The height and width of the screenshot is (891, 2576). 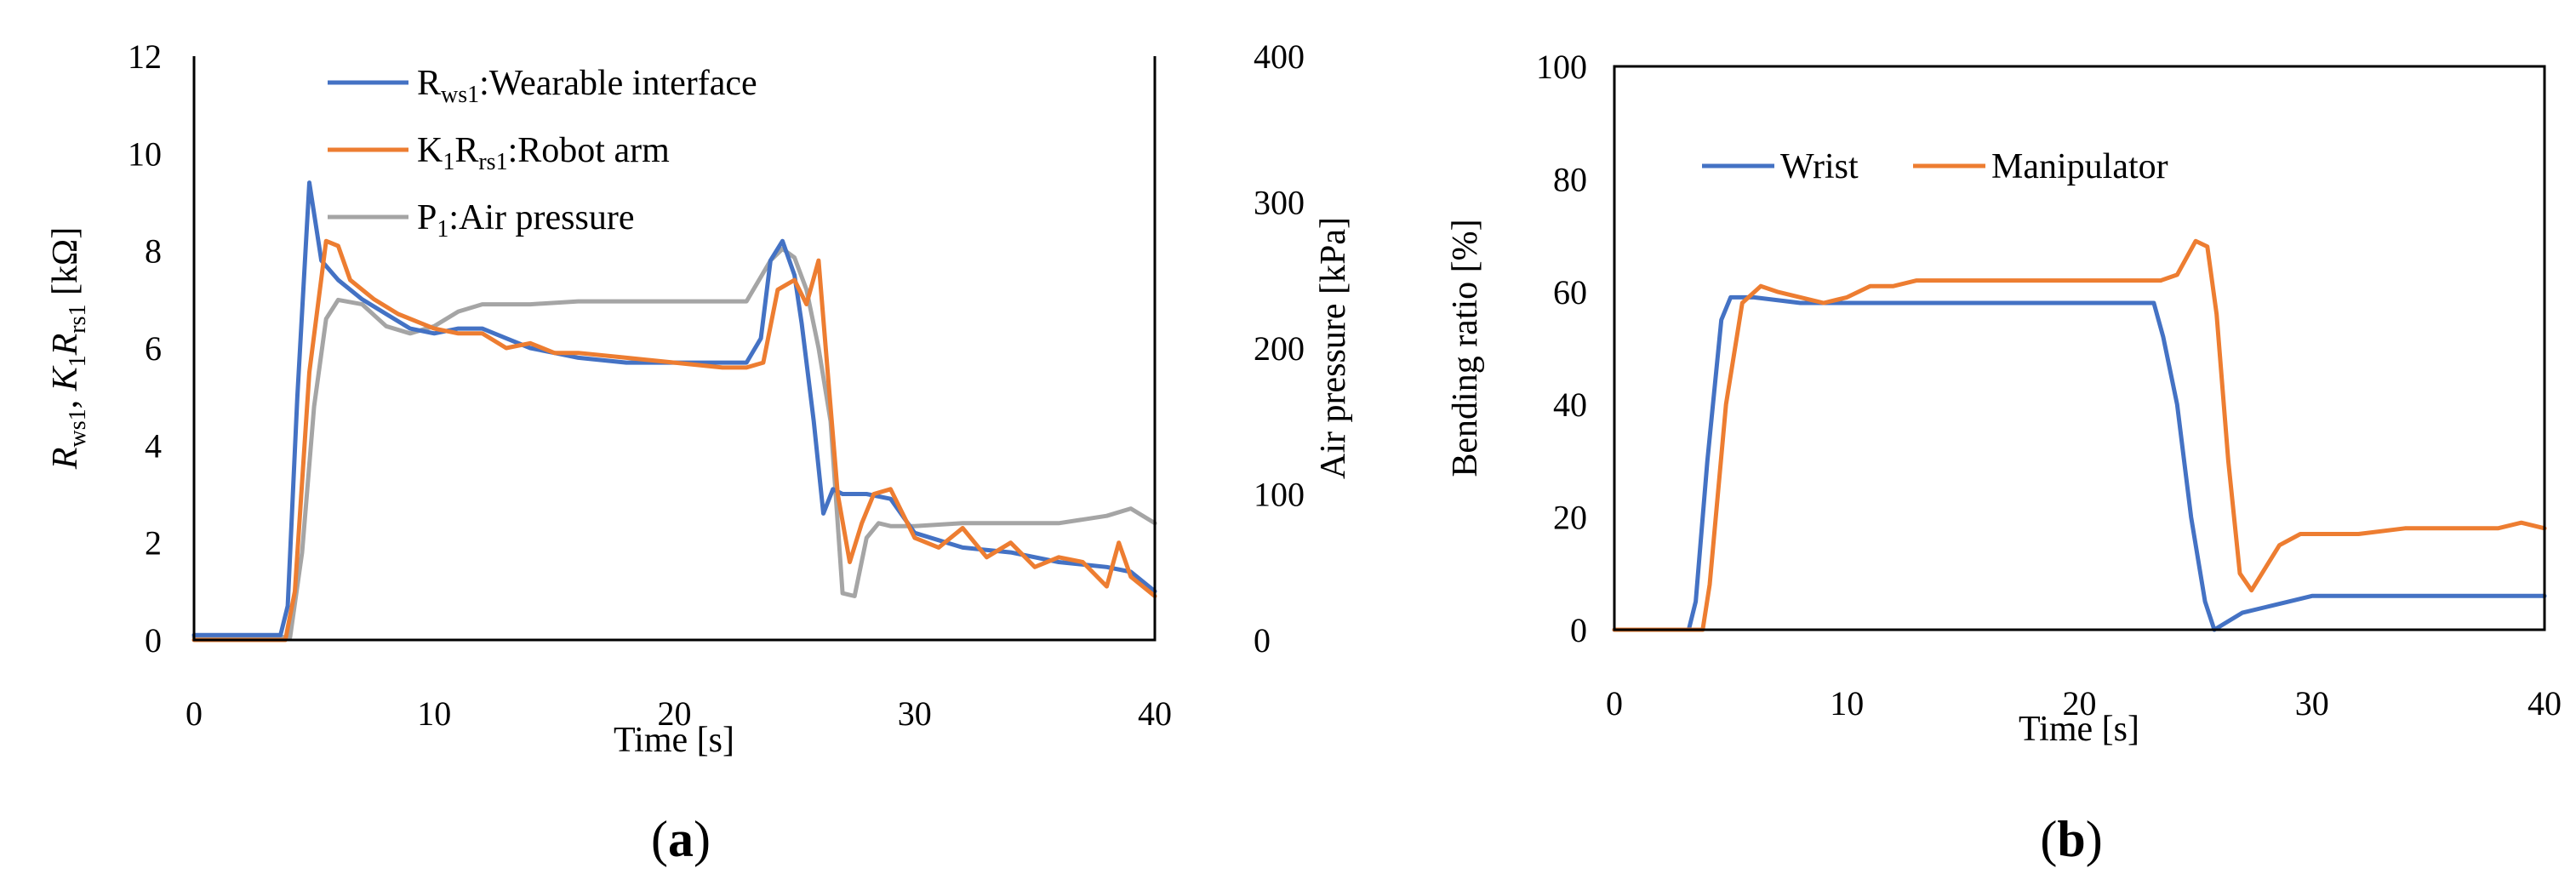 What do you see at coordinates (1570, 292) in the screenshot?
I see `panel-b-y-tick-60: 60` at bounding box center [1570, 292].